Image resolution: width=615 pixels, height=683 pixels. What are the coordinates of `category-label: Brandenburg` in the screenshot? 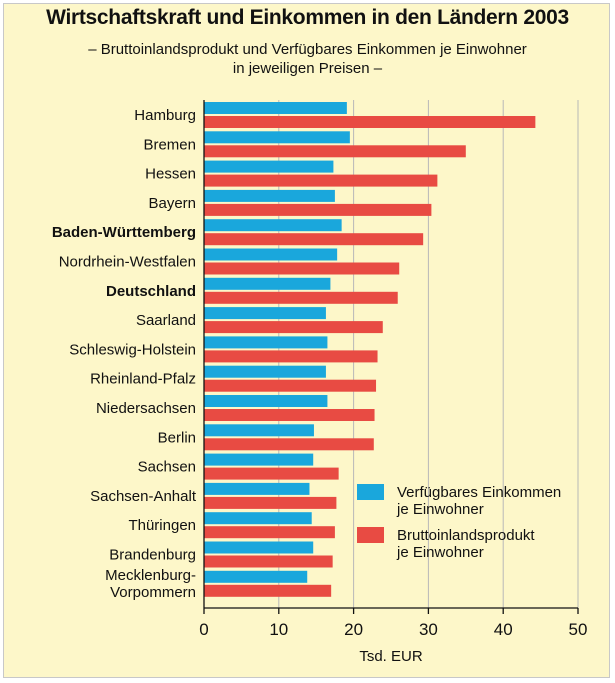 It's located at (152, 555).